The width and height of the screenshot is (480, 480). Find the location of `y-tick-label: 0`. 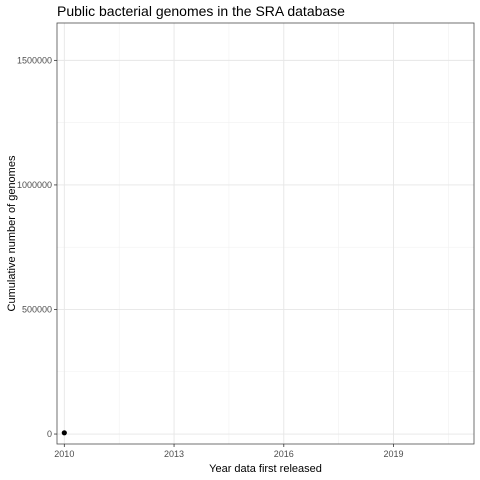

y-tick-label: 0 is located at coordinates (49, 434).